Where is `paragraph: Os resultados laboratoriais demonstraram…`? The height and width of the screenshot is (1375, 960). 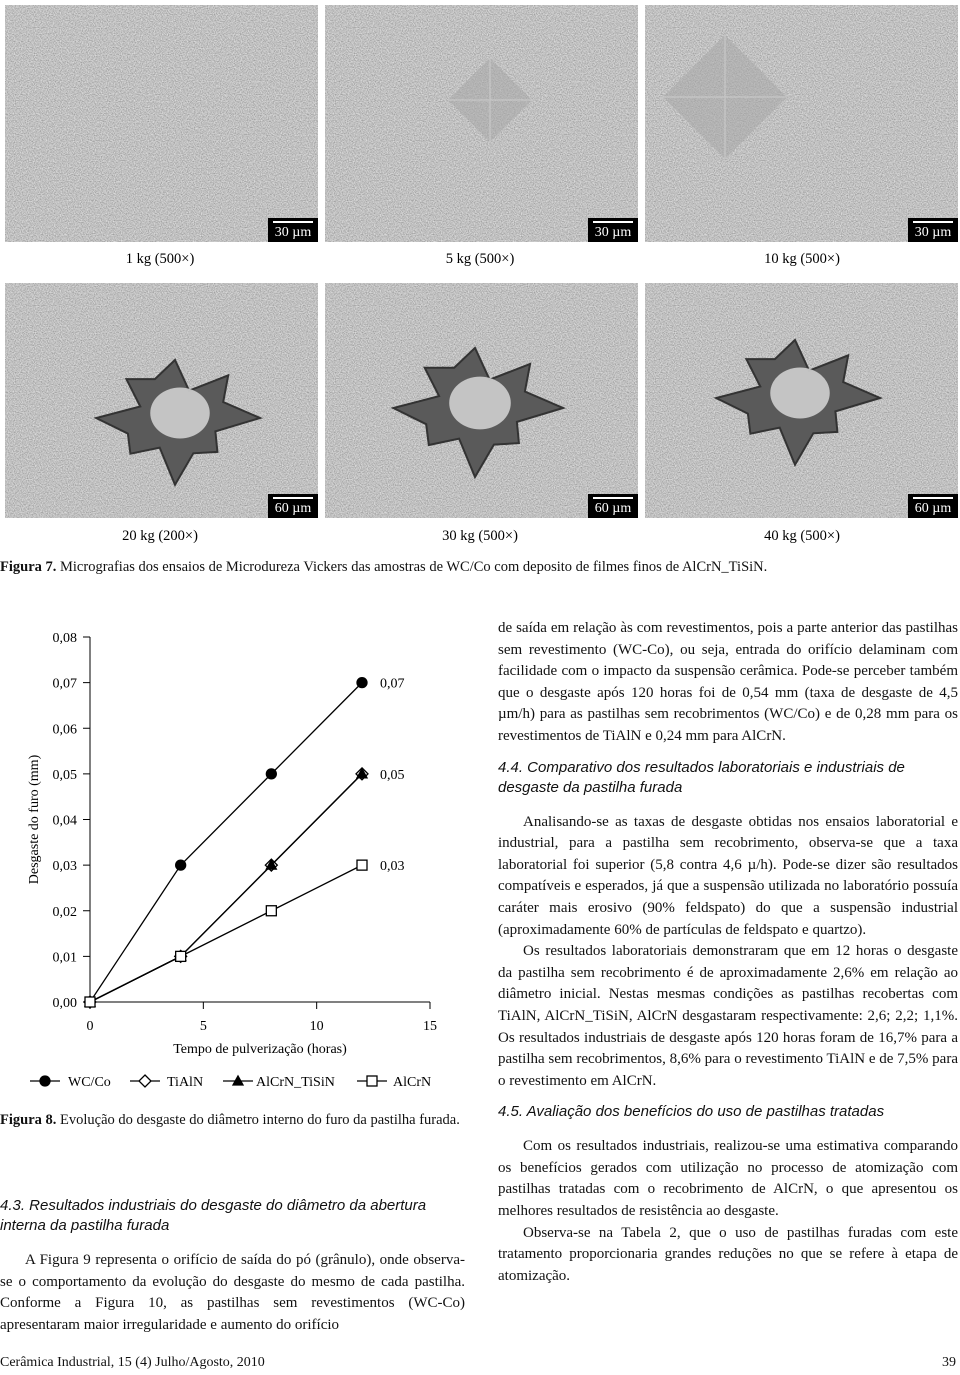 paragraph: Os resultados laboratoriais demonstraram… is located at coordinates (728, 1016).